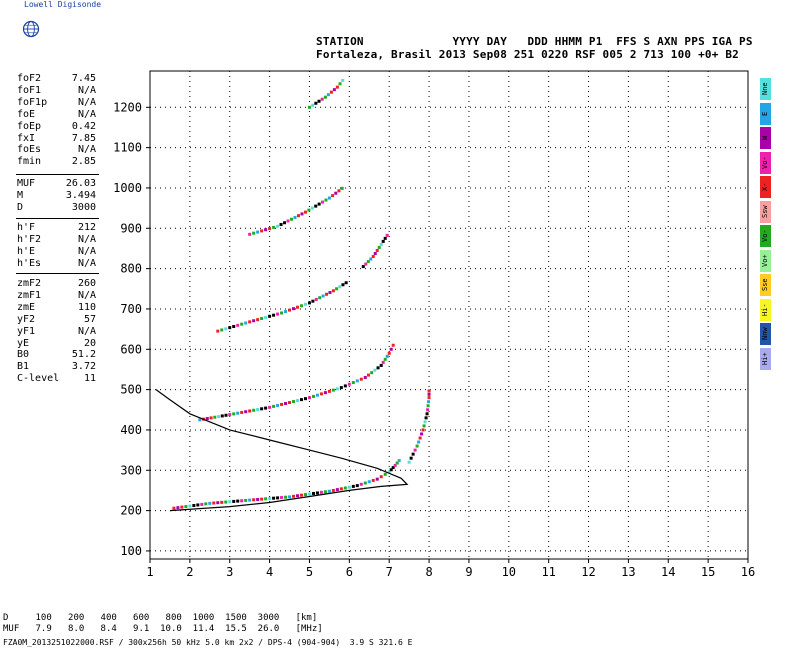 The image size is (800, 650). I want to click on param-row-muf: MUF 26.03, so click(56, 183).